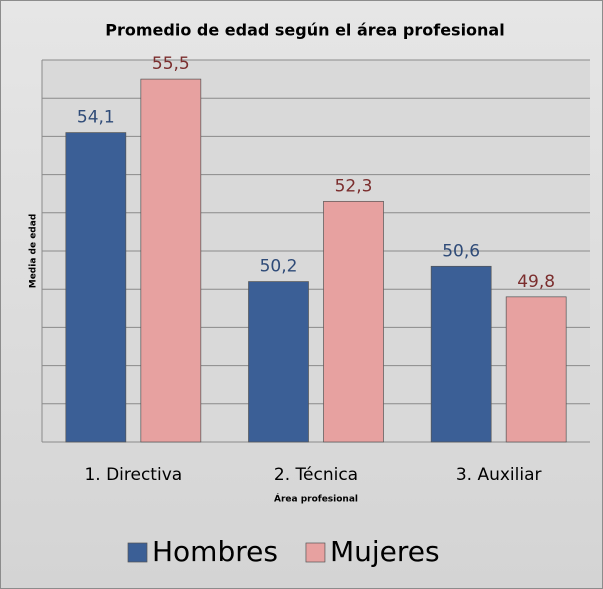 The height and width of the screenshot is (589, 603). Describe the element at coordinates (96, 118) in the screenshot. I see `data-label: 54,1` at that location.